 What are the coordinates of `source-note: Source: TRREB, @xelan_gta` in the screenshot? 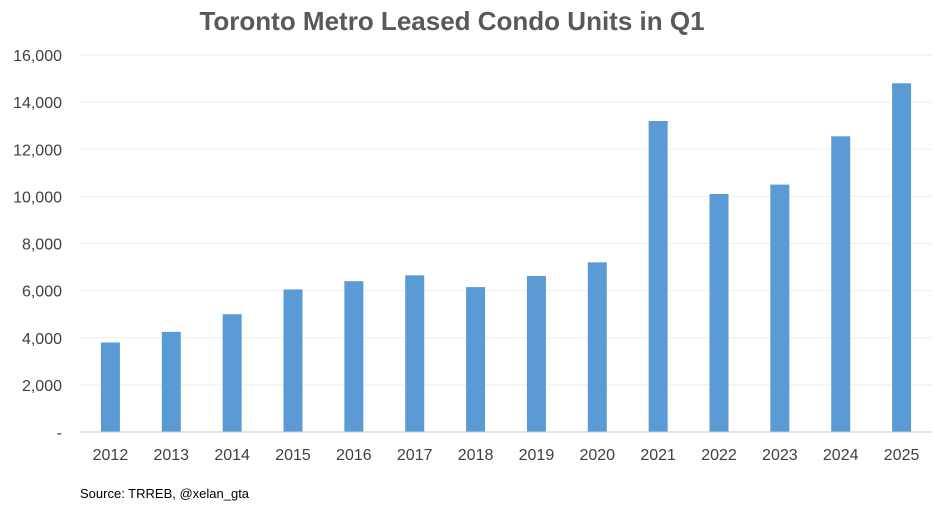 It's located at (165, 493).